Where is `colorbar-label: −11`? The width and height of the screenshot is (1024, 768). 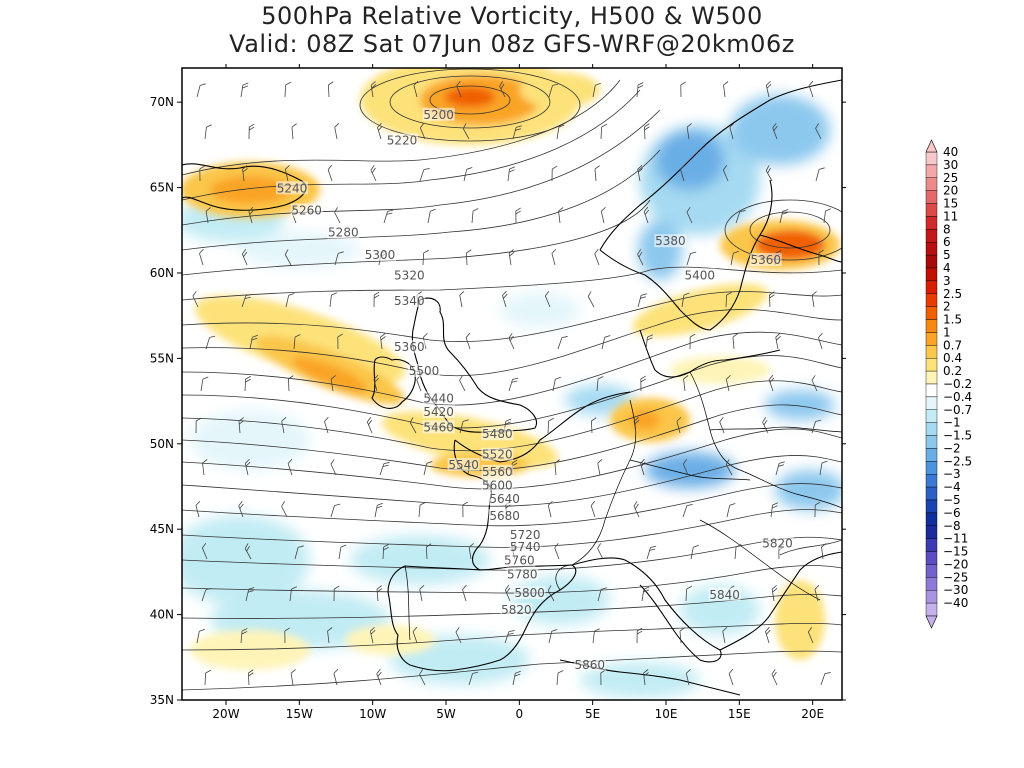 colorbar-label: −11 is located at coordinates (955, 539).